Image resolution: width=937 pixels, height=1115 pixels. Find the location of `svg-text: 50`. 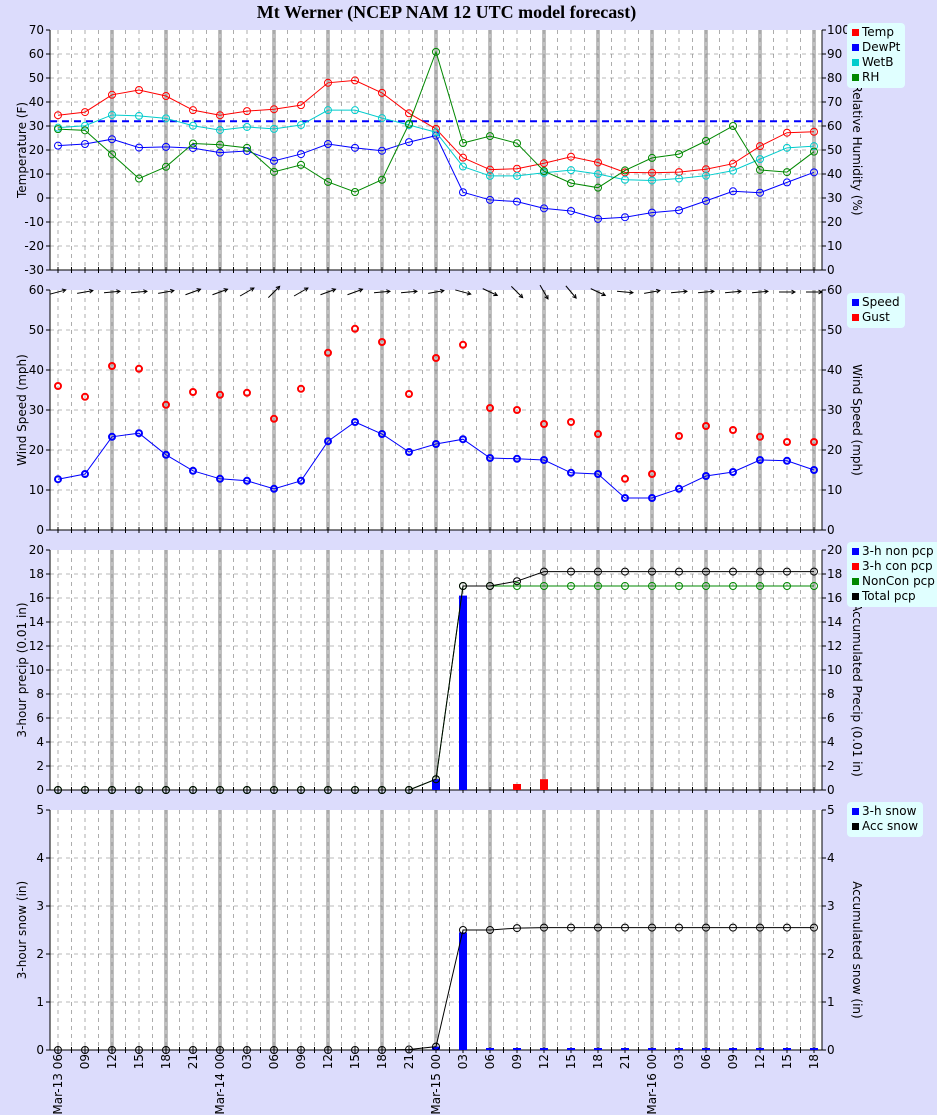

svg-text: 50 is located at coordinates (834, 150).